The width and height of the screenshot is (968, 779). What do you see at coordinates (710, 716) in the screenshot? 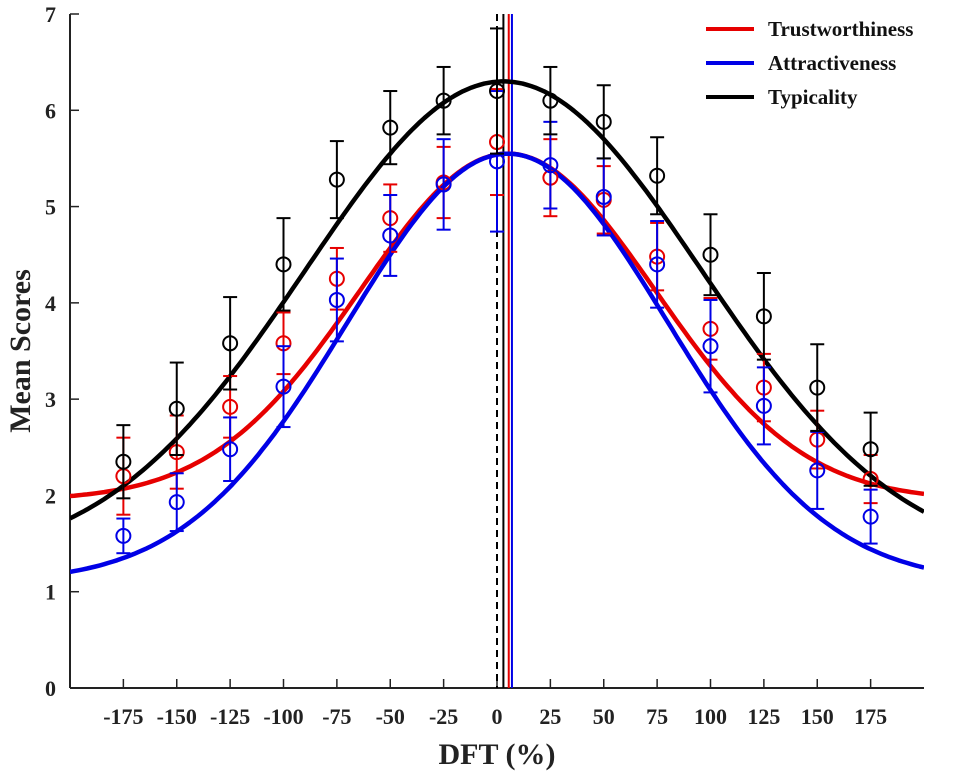
I see `x-tick-label: 100` at bounding box center [710, 716].